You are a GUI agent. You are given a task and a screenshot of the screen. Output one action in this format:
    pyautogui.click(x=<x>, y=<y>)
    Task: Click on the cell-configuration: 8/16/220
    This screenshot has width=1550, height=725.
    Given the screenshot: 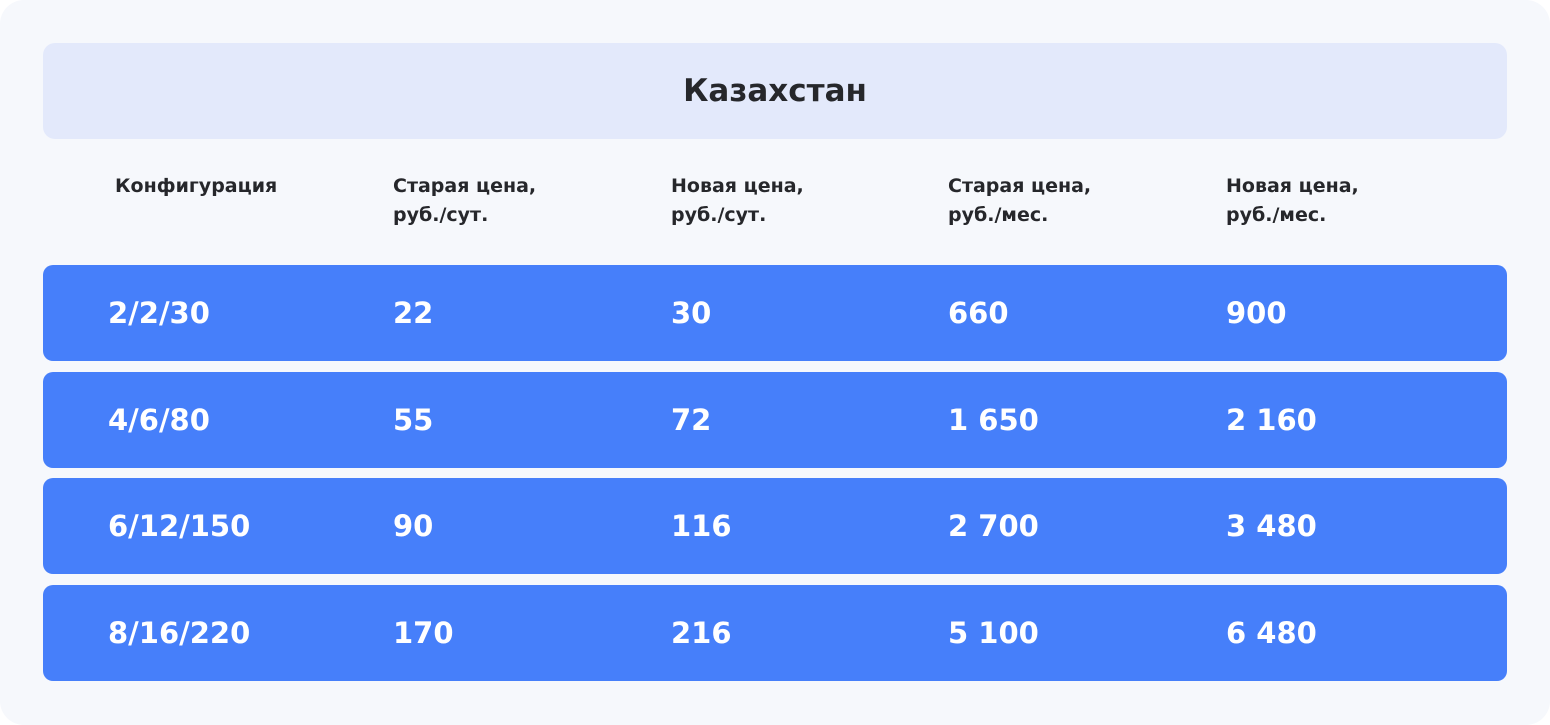 What is the action you would take?
    pyautogui.click(x=179, y=633)
    